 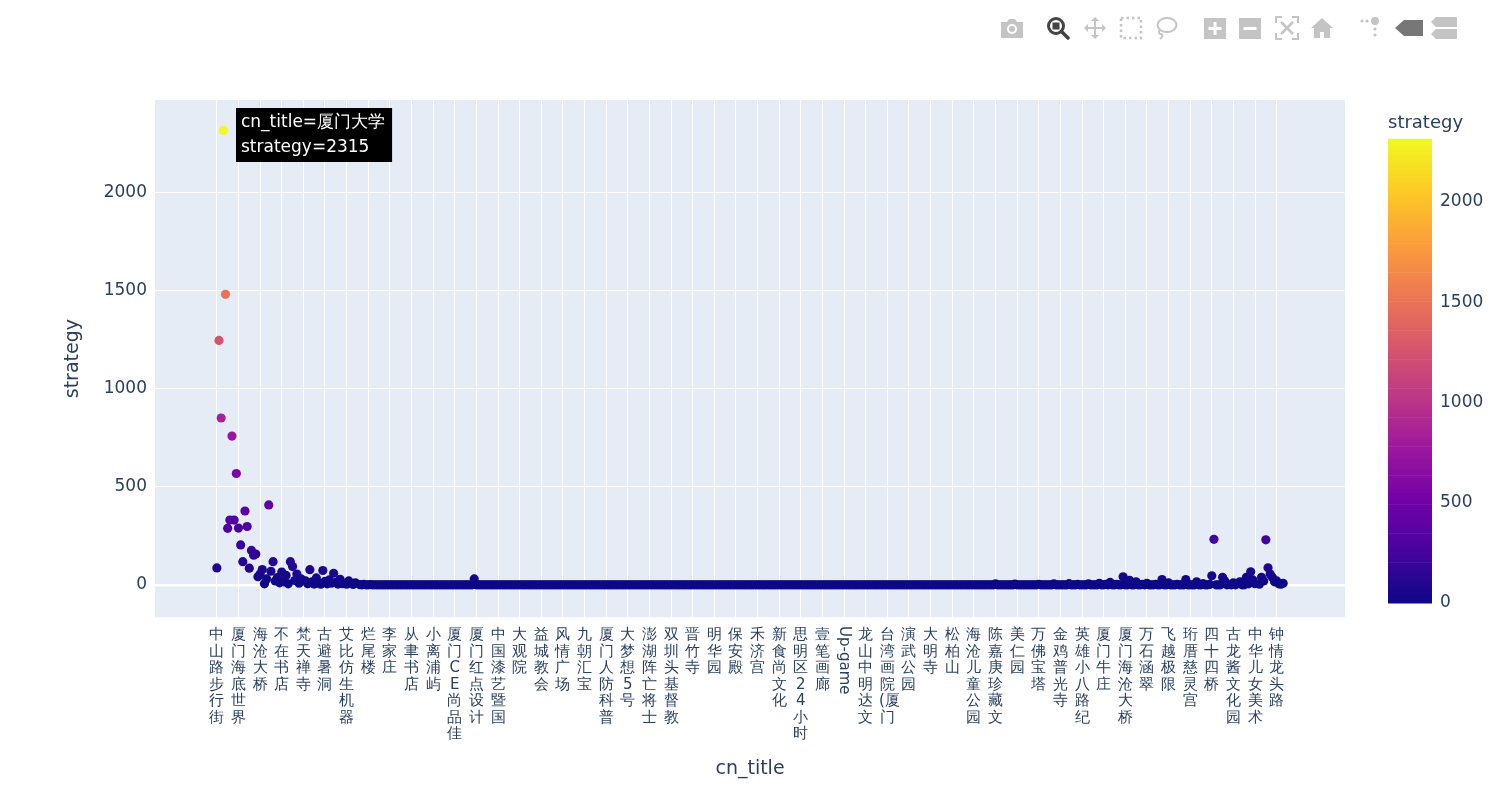 I want to click on x-tick-label: 烂尾楼, so click(x=368, y=651).